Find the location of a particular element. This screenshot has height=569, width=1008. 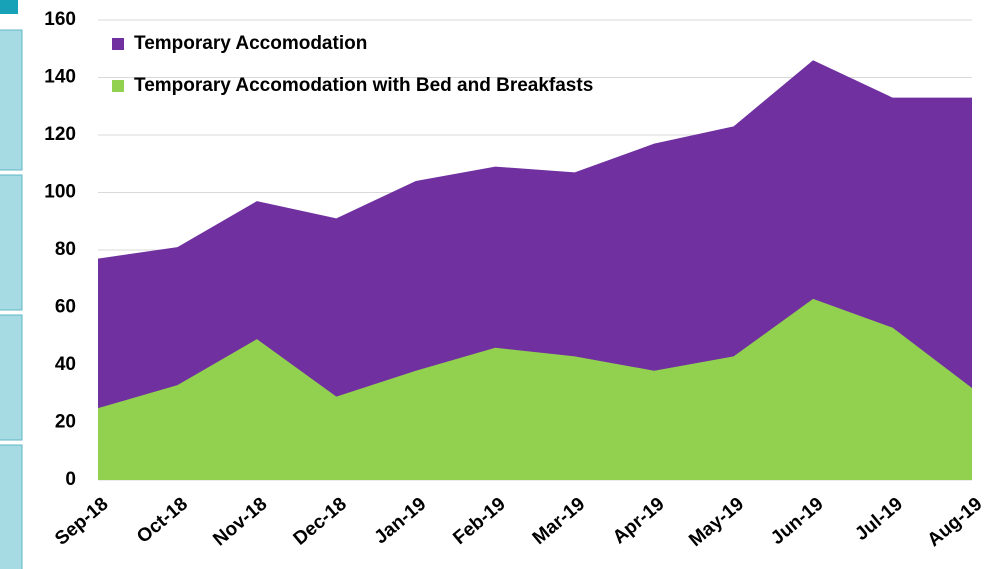

x-tick-label: Oct-18 is located at coordinates (162, 521).